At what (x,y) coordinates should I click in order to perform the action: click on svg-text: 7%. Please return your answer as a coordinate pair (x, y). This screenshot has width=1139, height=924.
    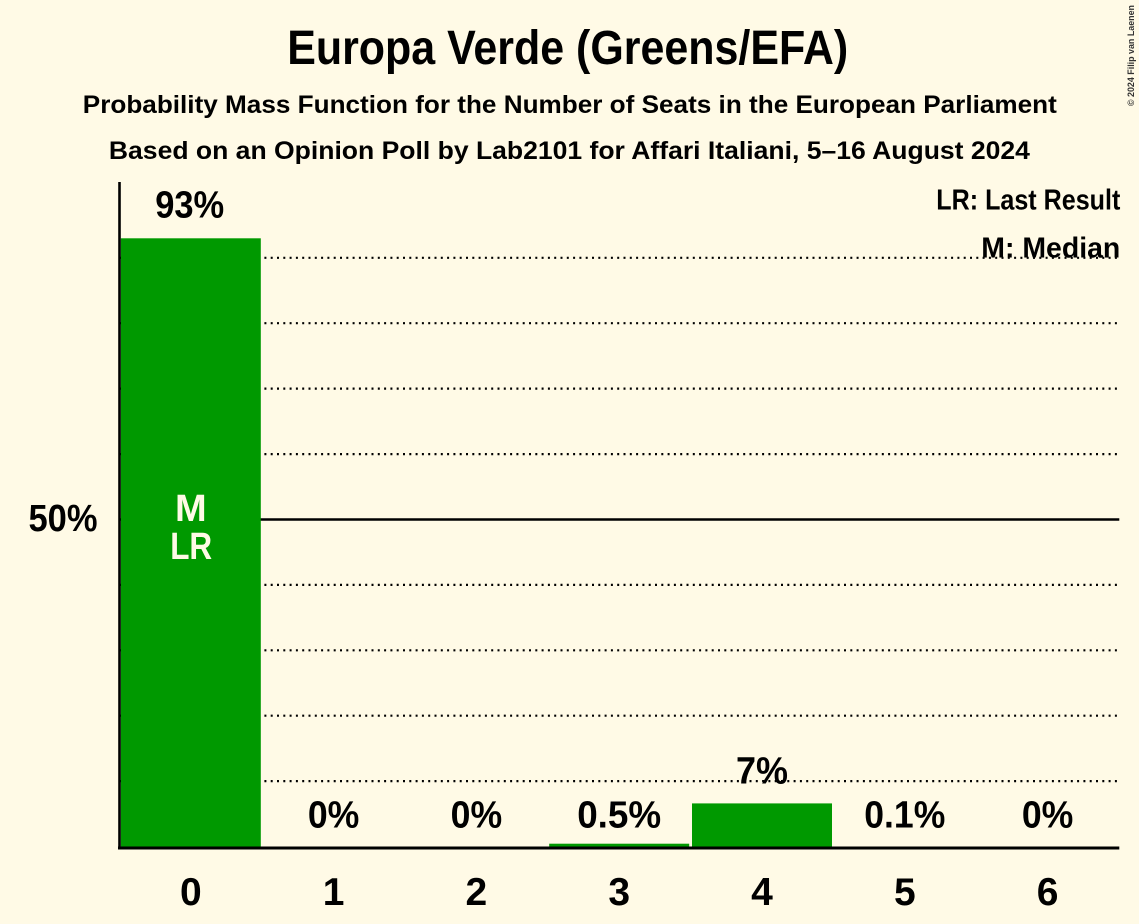
    Looking at the image, I should click on (762, 772).